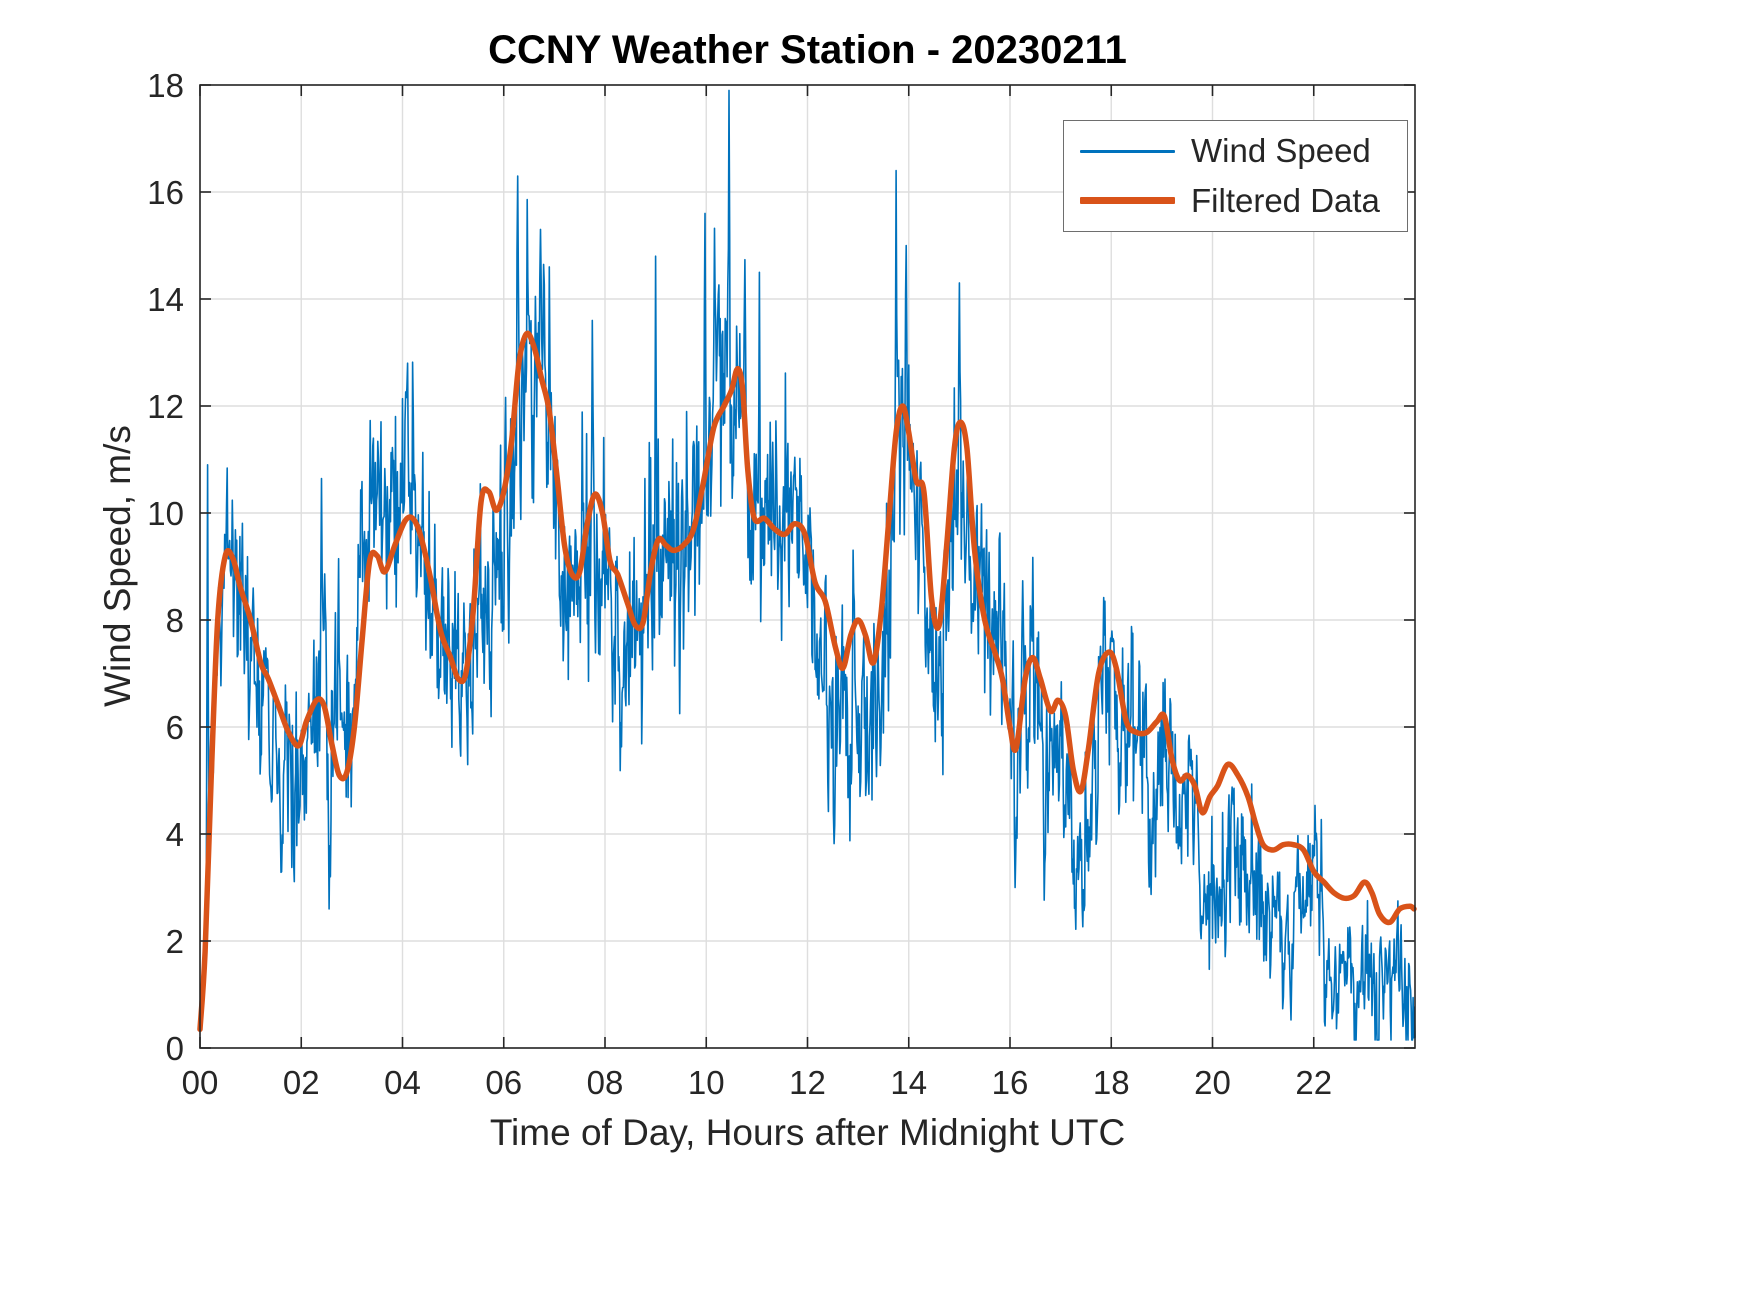 This screenshot has width=1750, height=1313. I want to click on x-tick-label: 10, so click(706, 1082).